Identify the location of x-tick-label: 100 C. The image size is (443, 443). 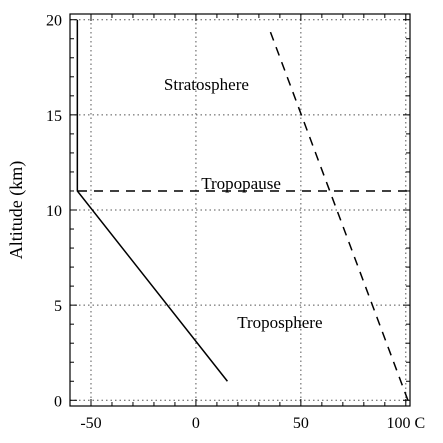
(405, 423).